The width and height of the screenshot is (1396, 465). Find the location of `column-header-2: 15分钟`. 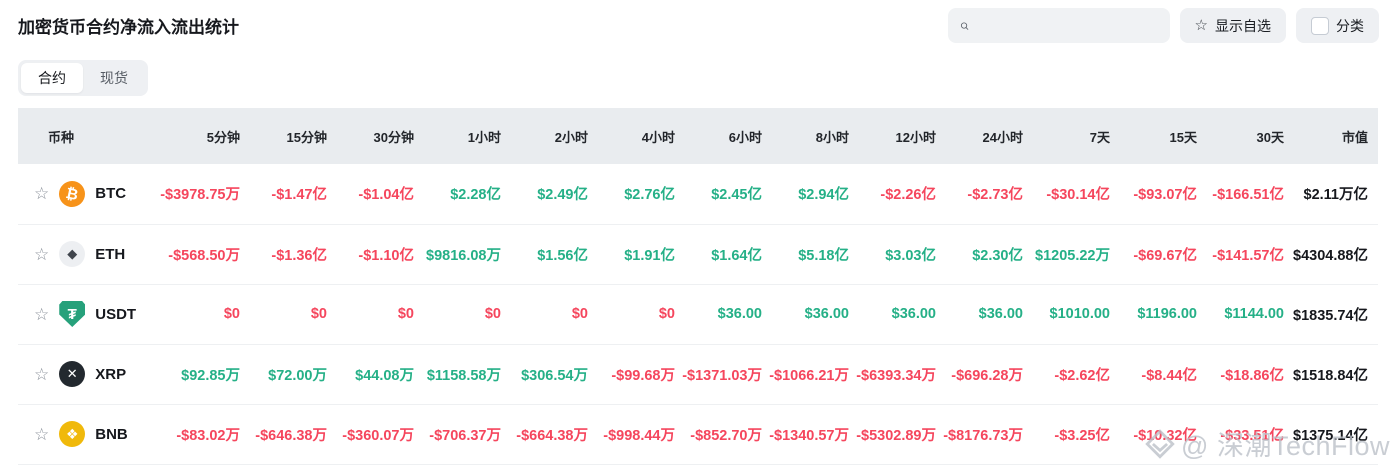

column-header-2: 15分钟 is located at coordinates (306, 137).